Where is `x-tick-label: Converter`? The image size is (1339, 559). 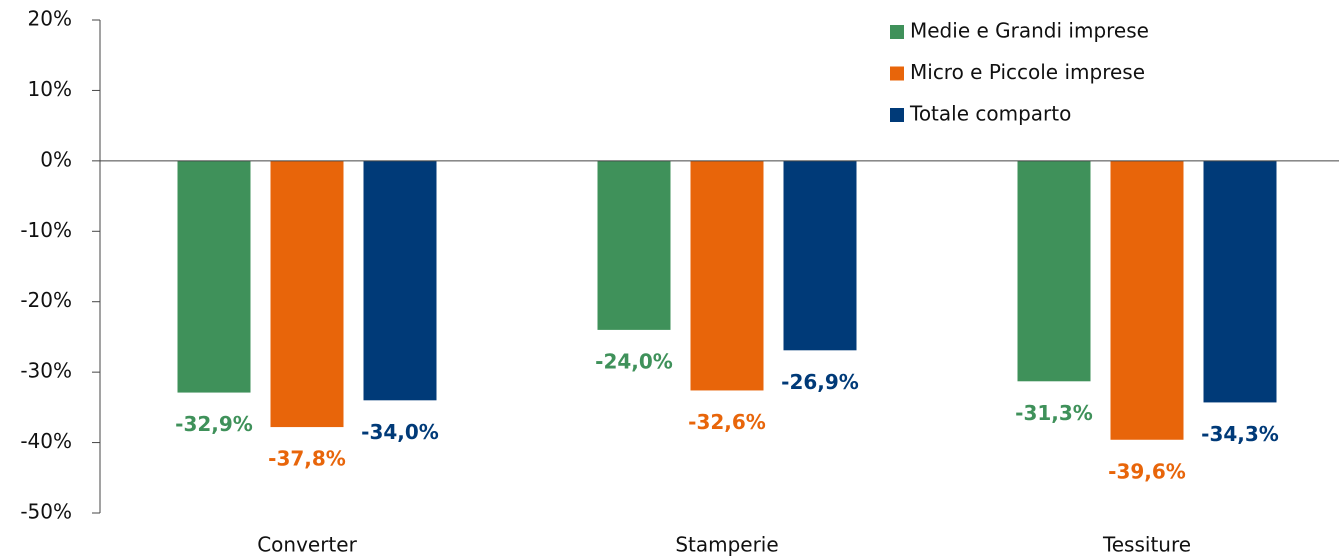 x-tick-label: Converter is located at coordinates (307, 545).